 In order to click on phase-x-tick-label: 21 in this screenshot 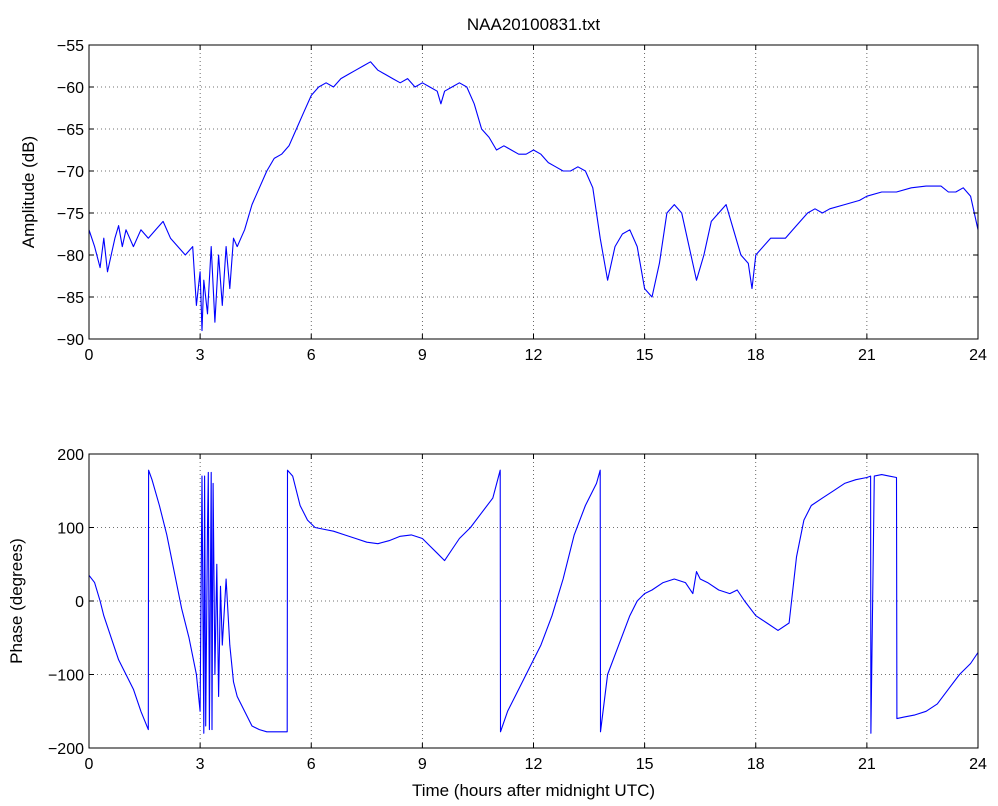, I will do `click(867, 764)`.